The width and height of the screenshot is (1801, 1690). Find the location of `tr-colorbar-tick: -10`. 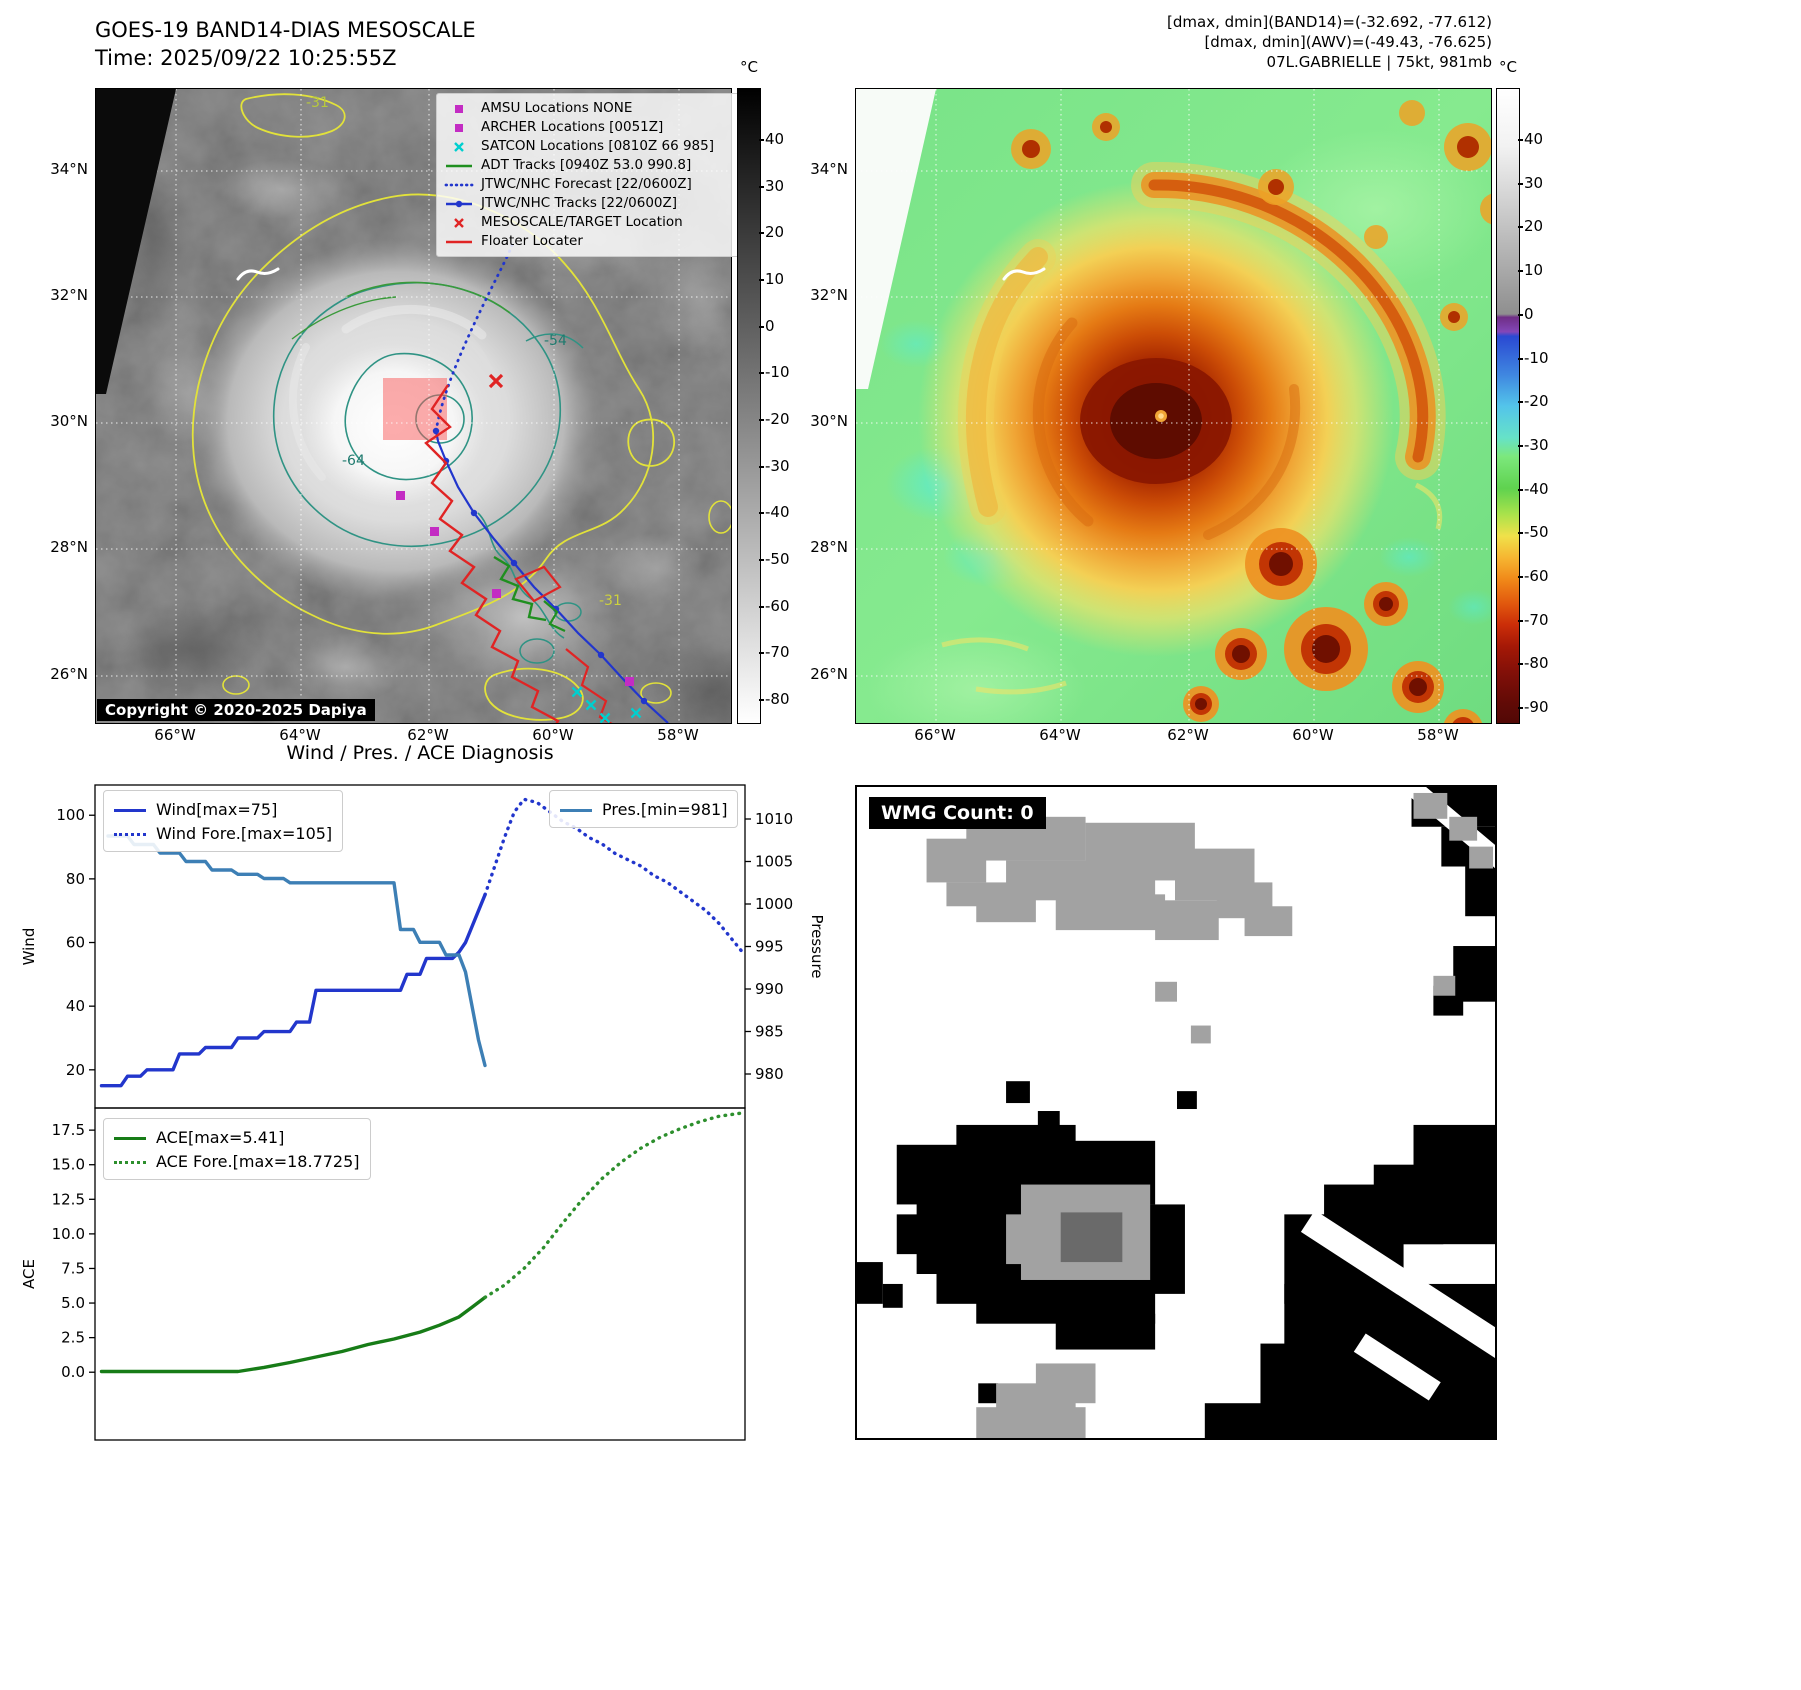

tr-colorbar-tick: -10 is located at coordinates (1536, 357).